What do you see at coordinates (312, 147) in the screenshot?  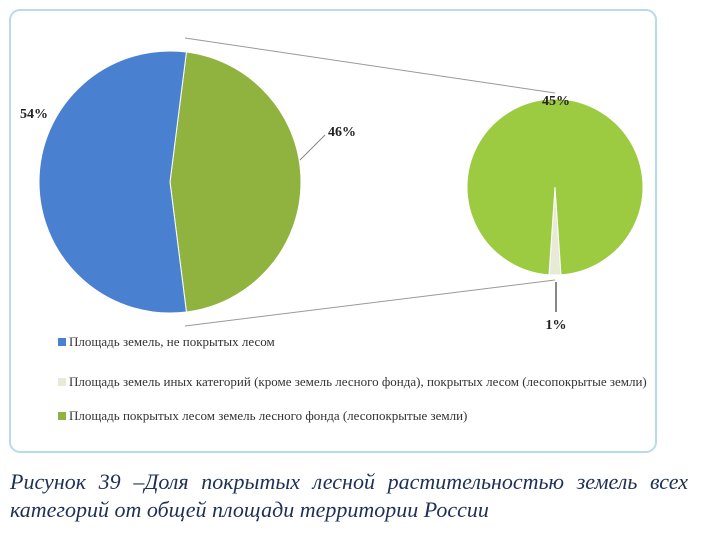 I see `leader-line` at bounding box center [312, 147].